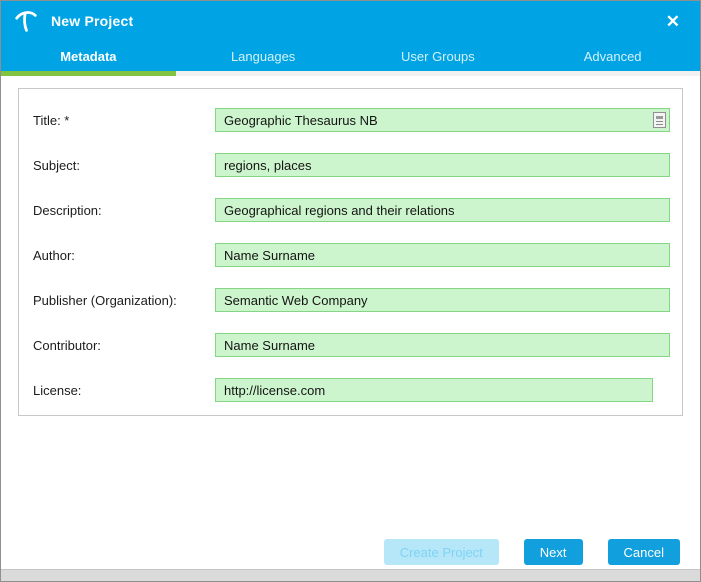 This screenshot has width=701, height=582. I want to click on tab-bar: Metadata Languages User Groups Advanced, so click(350, 56).